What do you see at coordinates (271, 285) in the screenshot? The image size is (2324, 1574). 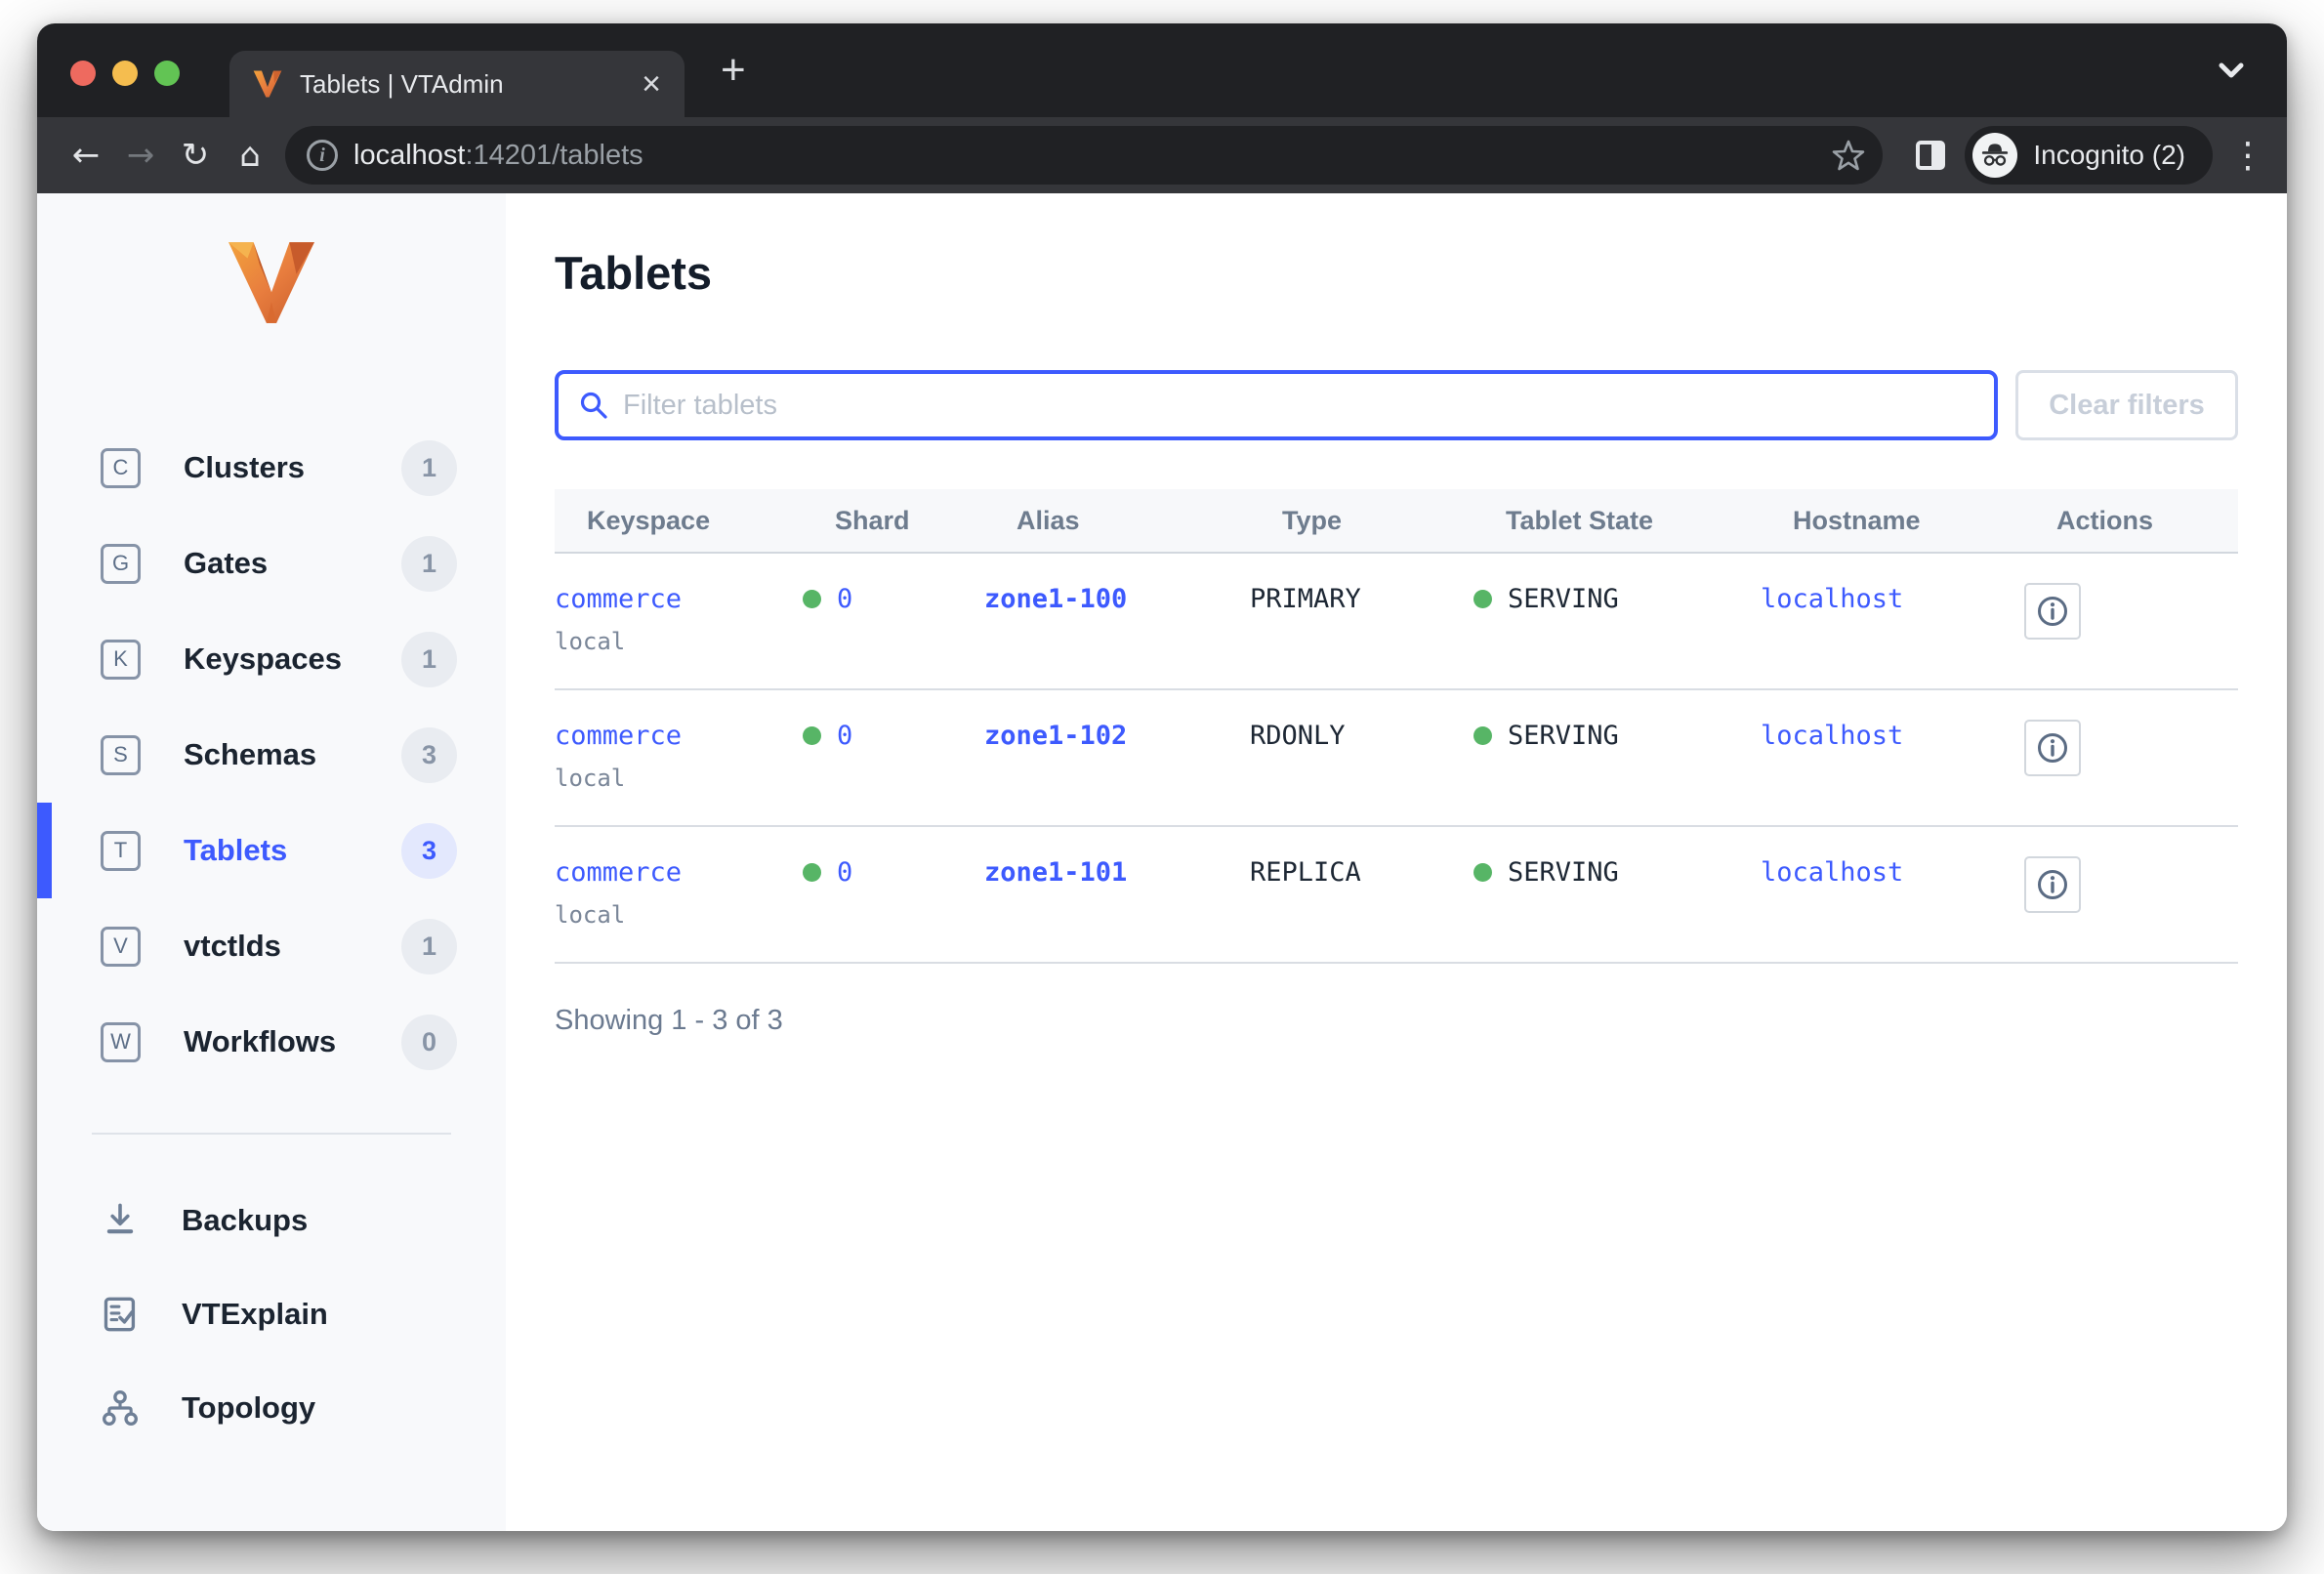 I see `vitess-logo` at bounding box center [271, 285].